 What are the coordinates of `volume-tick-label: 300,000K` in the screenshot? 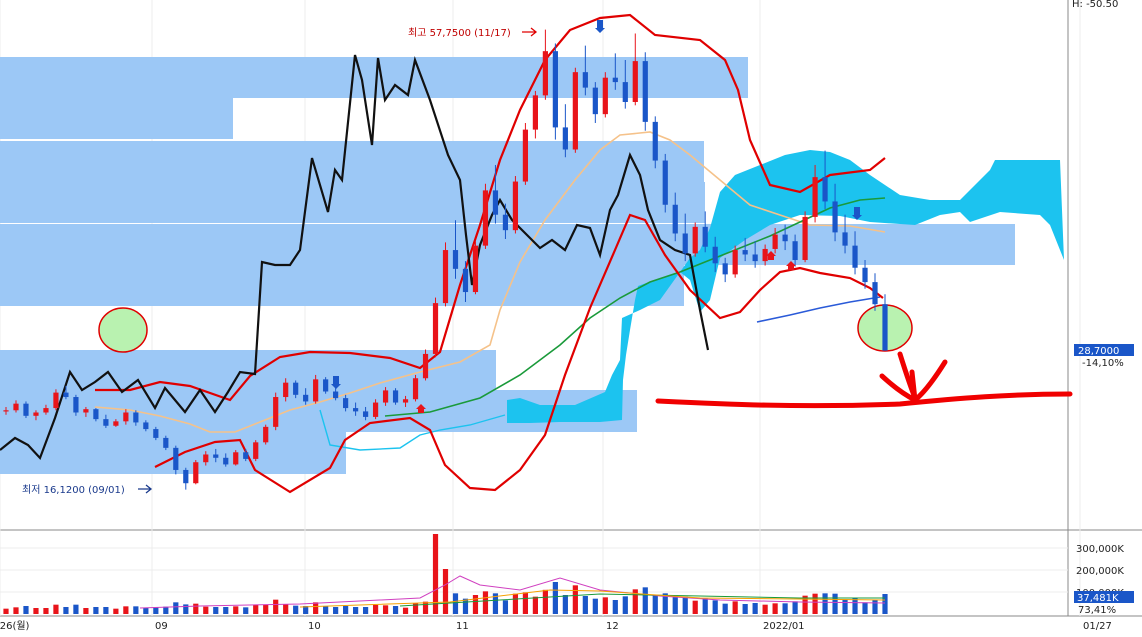 It's located at (1100, 549).